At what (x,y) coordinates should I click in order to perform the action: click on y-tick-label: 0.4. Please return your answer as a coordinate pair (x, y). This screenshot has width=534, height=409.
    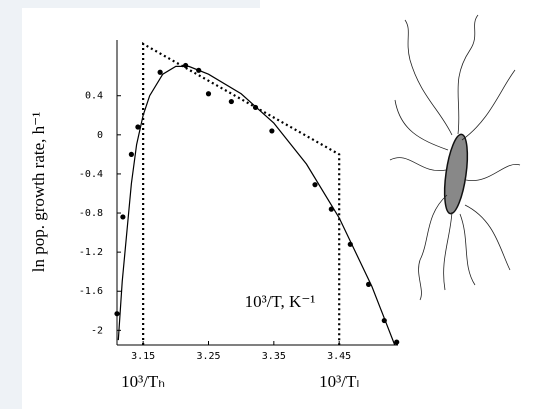
    Looking at the image, I should click on (94, 96).